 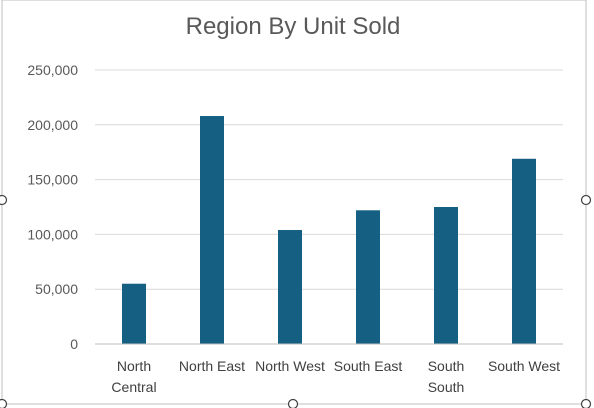 I want to click on y-axis-tick-labels: 0 50,000 100,000 150,000 200,000 250,000, so click(x=52, y=207).